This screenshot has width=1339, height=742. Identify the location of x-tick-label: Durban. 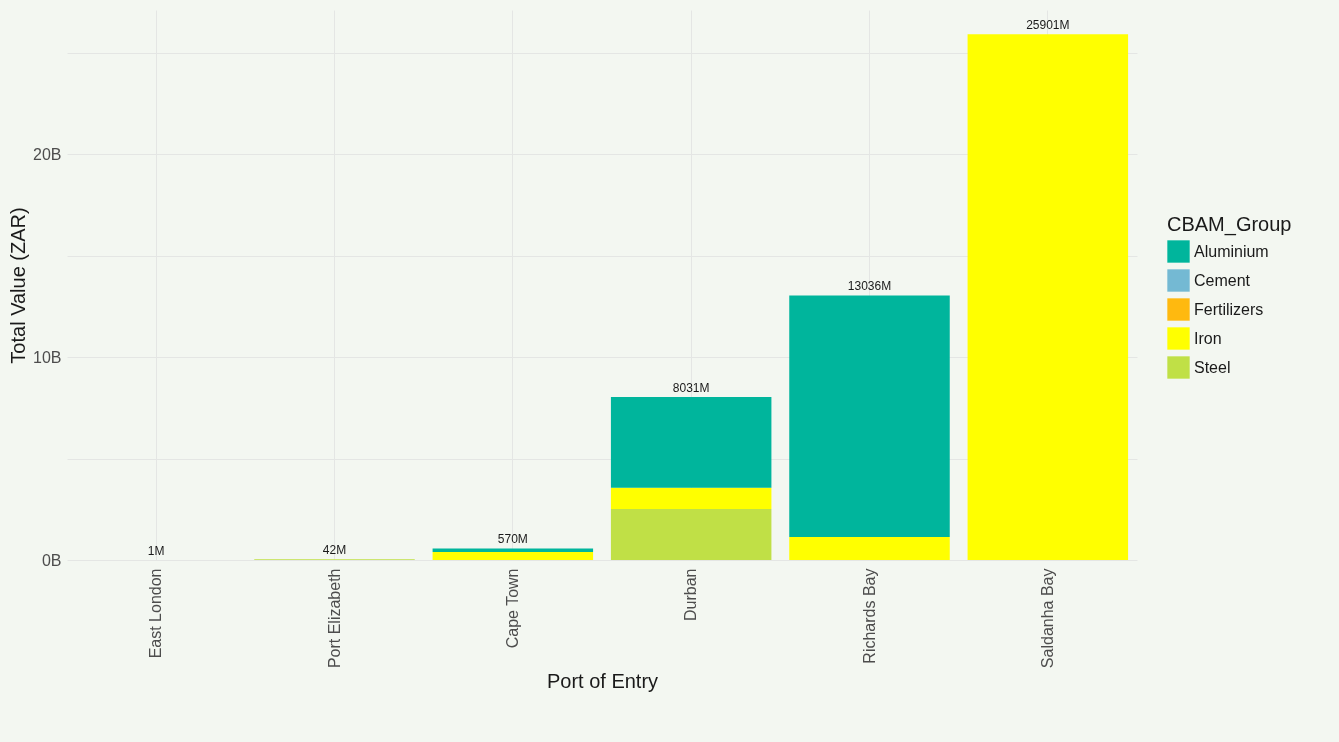
(691, 594).